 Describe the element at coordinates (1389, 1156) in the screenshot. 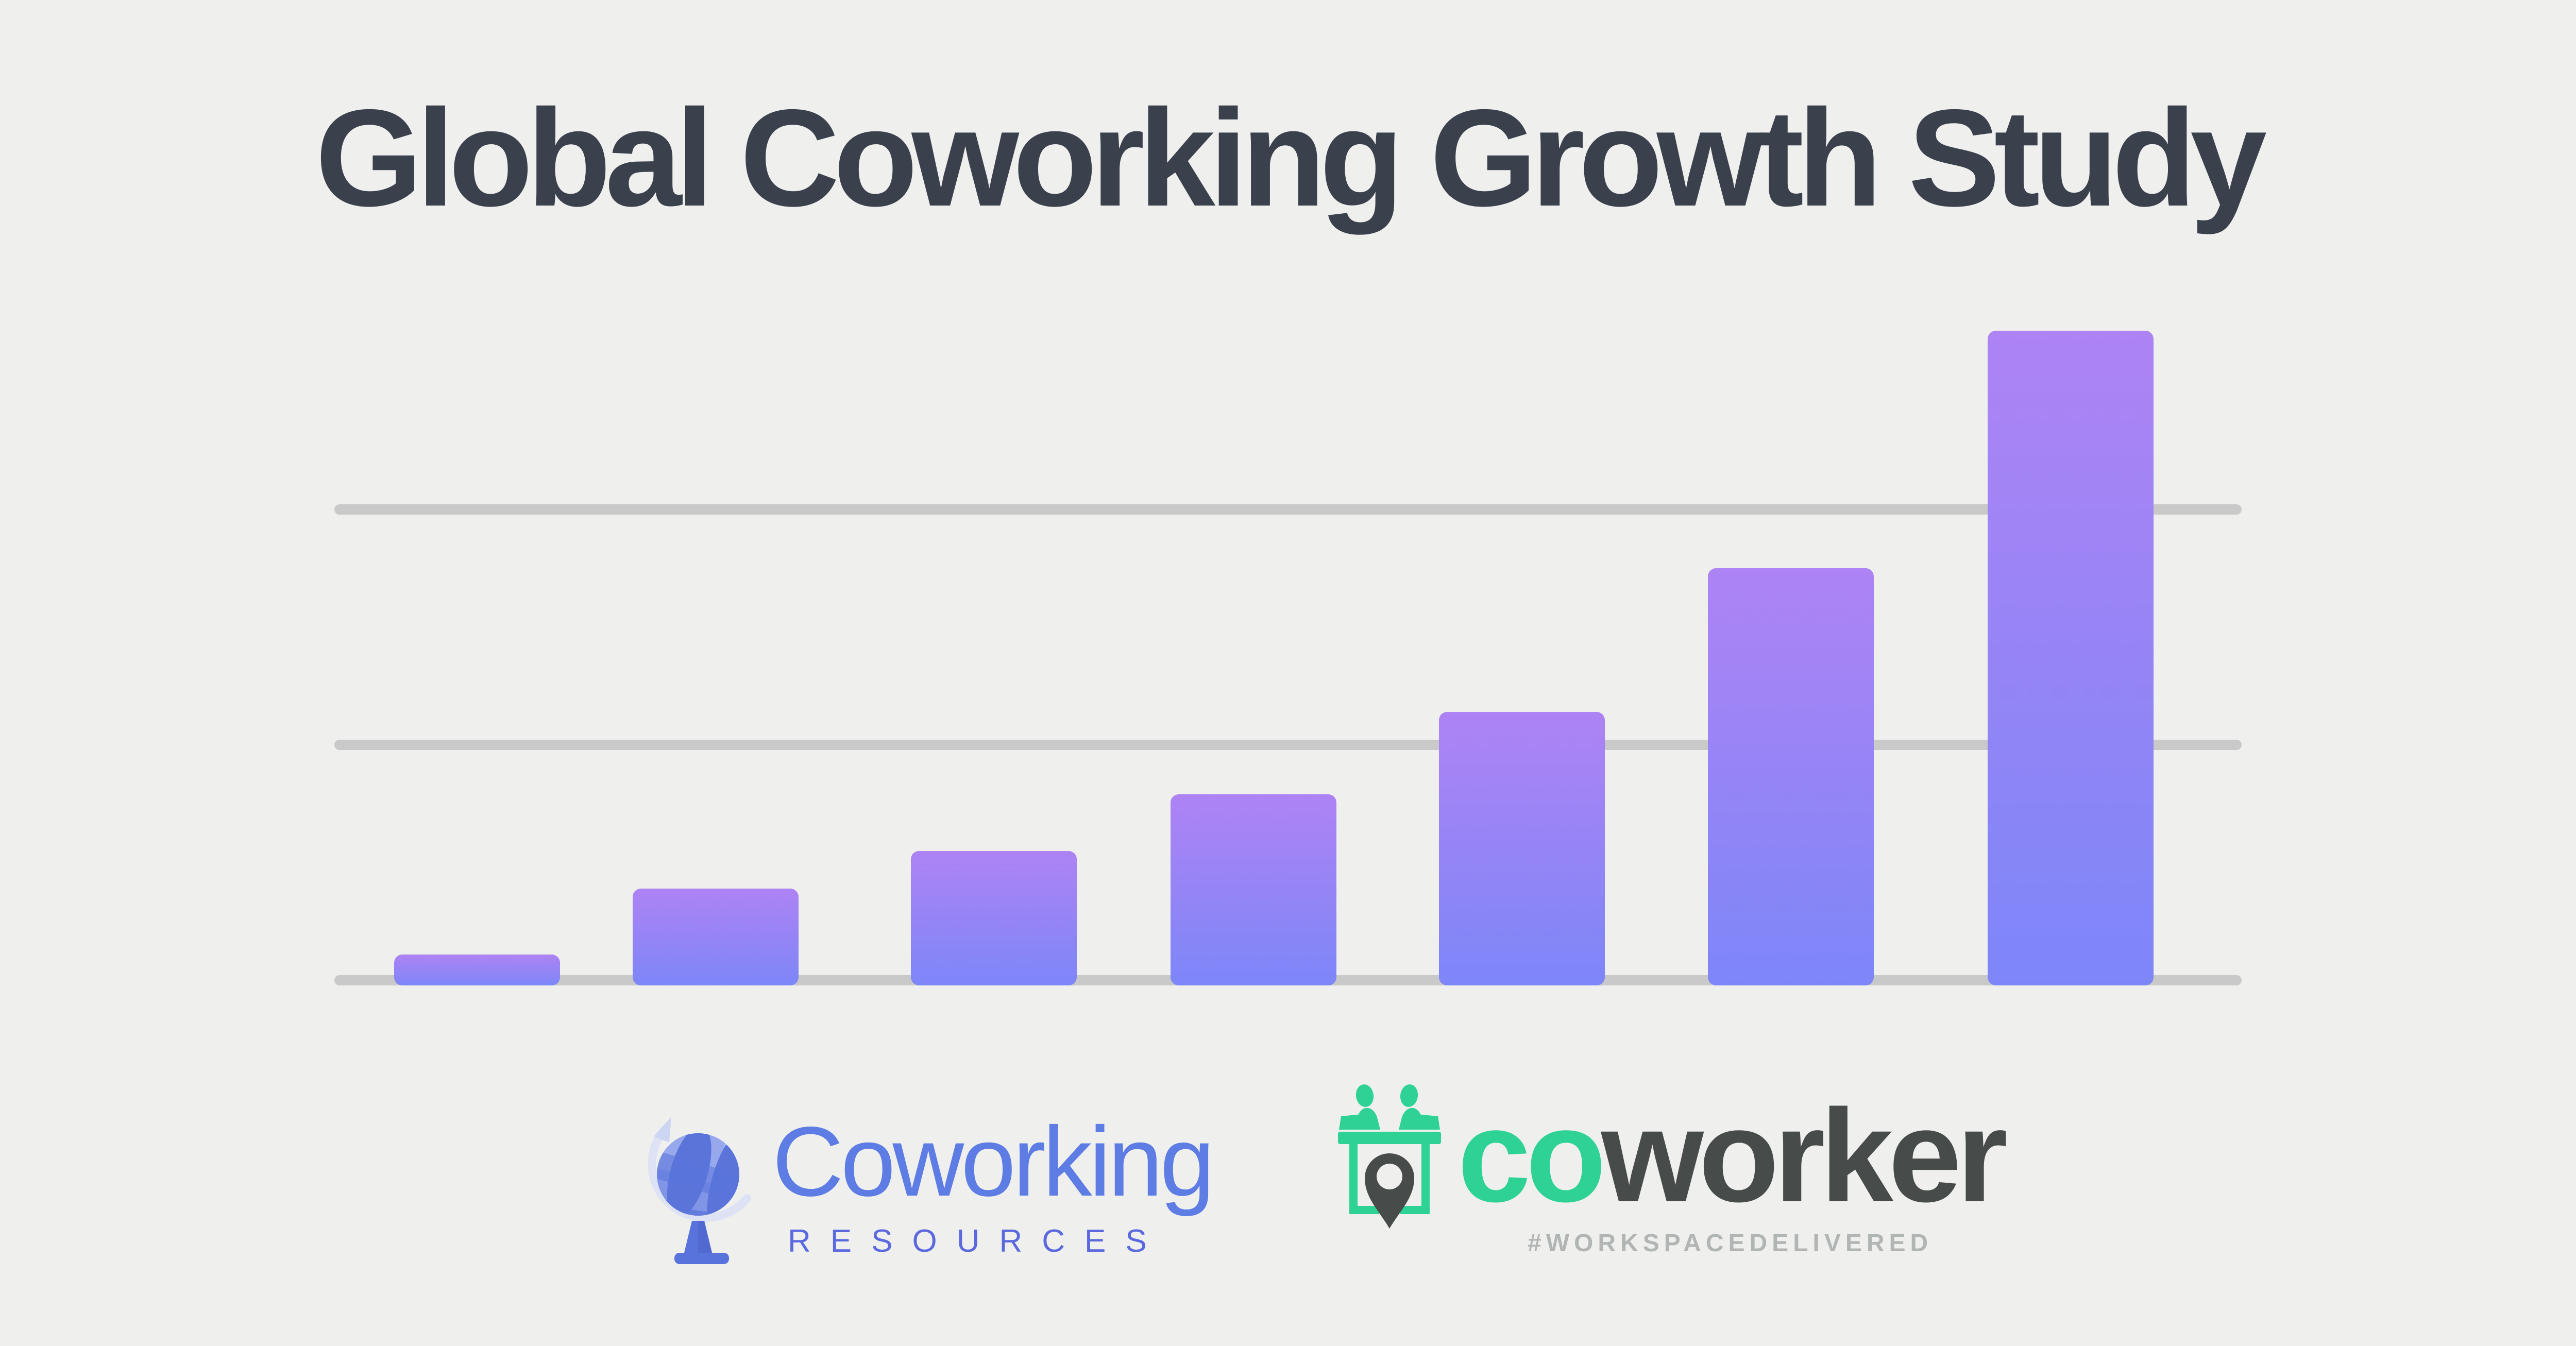

I see `coworking-desk-pin-icon` at that location.